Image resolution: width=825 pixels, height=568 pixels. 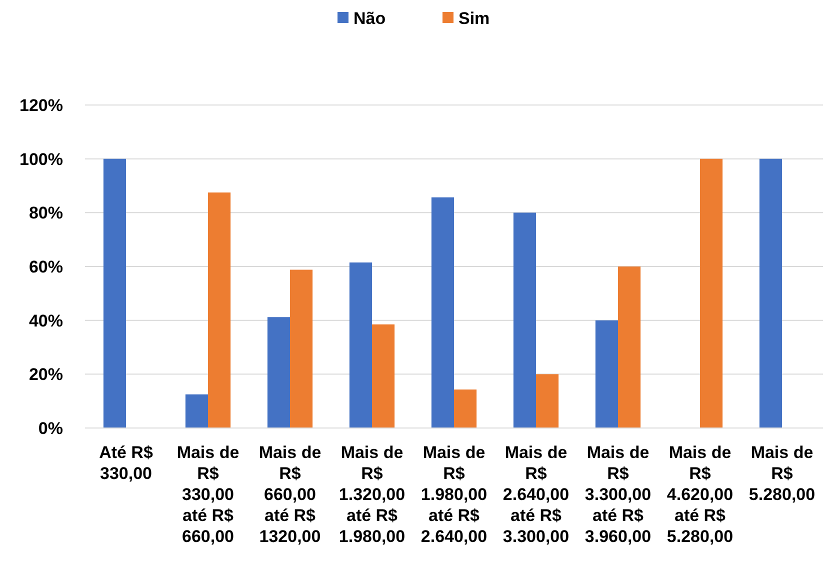 I want to click on y-tick-label: 120%, so click(x=41, y=105).